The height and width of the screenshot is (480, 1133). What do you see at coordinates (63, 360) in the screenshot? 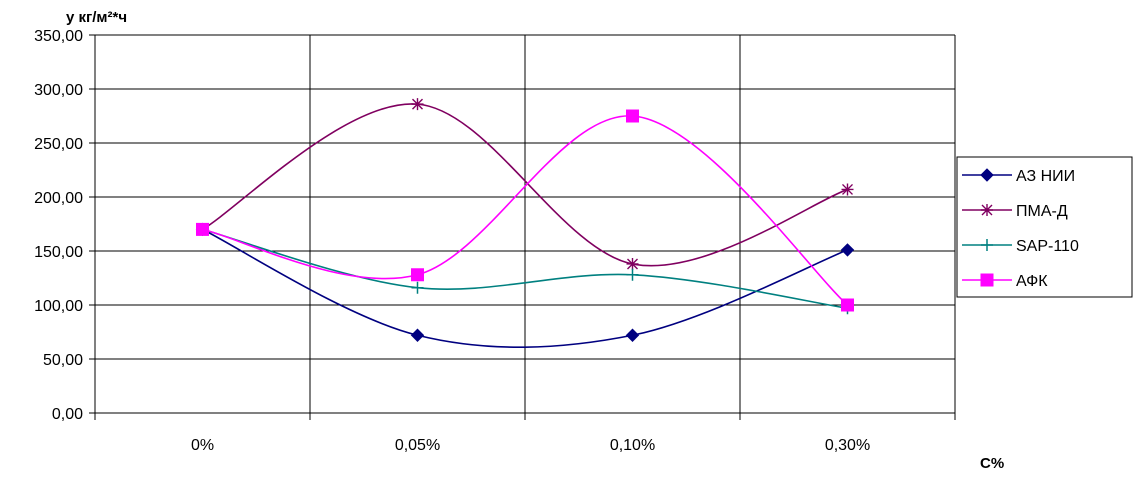
I see `y-tick-label: 50,00` at bounding box center [63, 360].